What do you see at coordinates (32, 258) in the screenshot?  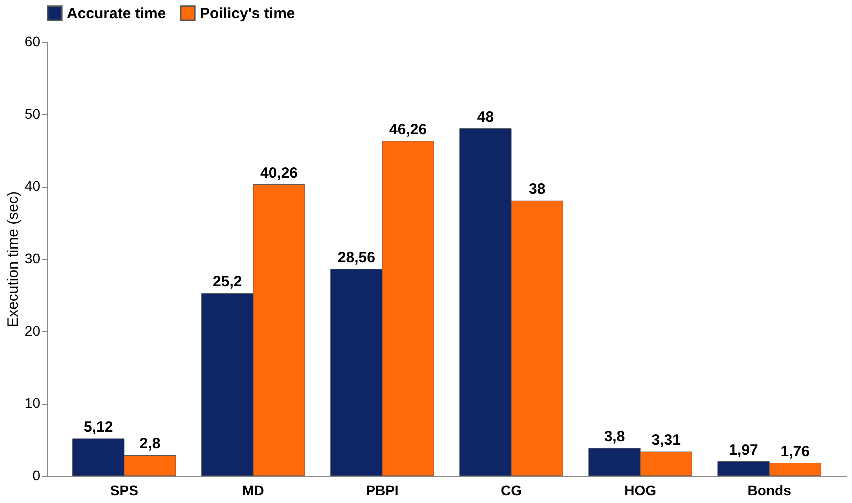 I see `y-tick-label: 30` at bounding box center [32, 258].